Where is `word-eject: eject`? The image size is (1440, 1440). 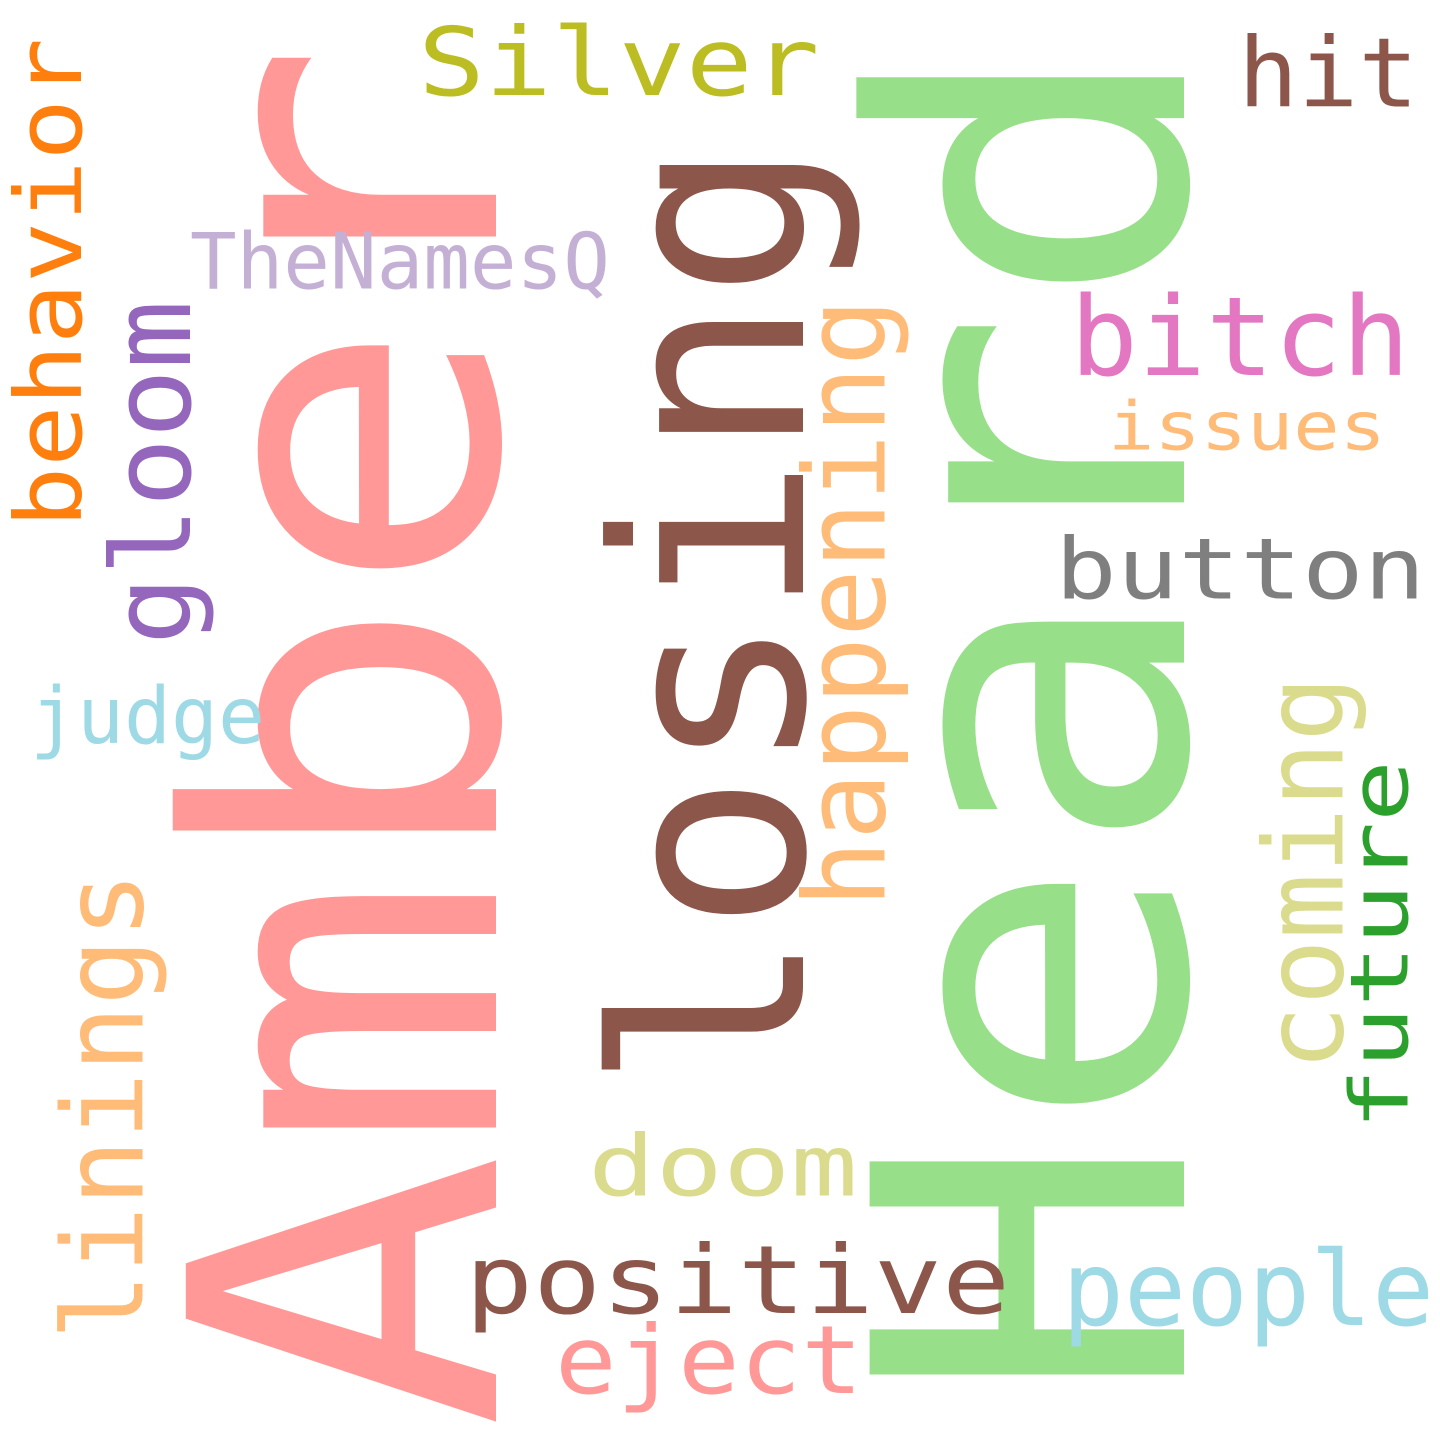
word-eject: eject is located at coordinates (709, 1361).